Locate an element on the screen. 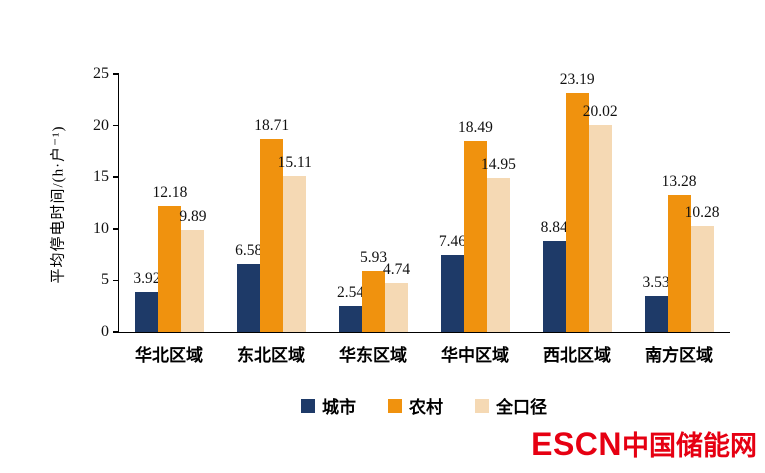 The image size is (765, 473). legend-item-全口径: 全口径 is located at coordinates (511, 405).